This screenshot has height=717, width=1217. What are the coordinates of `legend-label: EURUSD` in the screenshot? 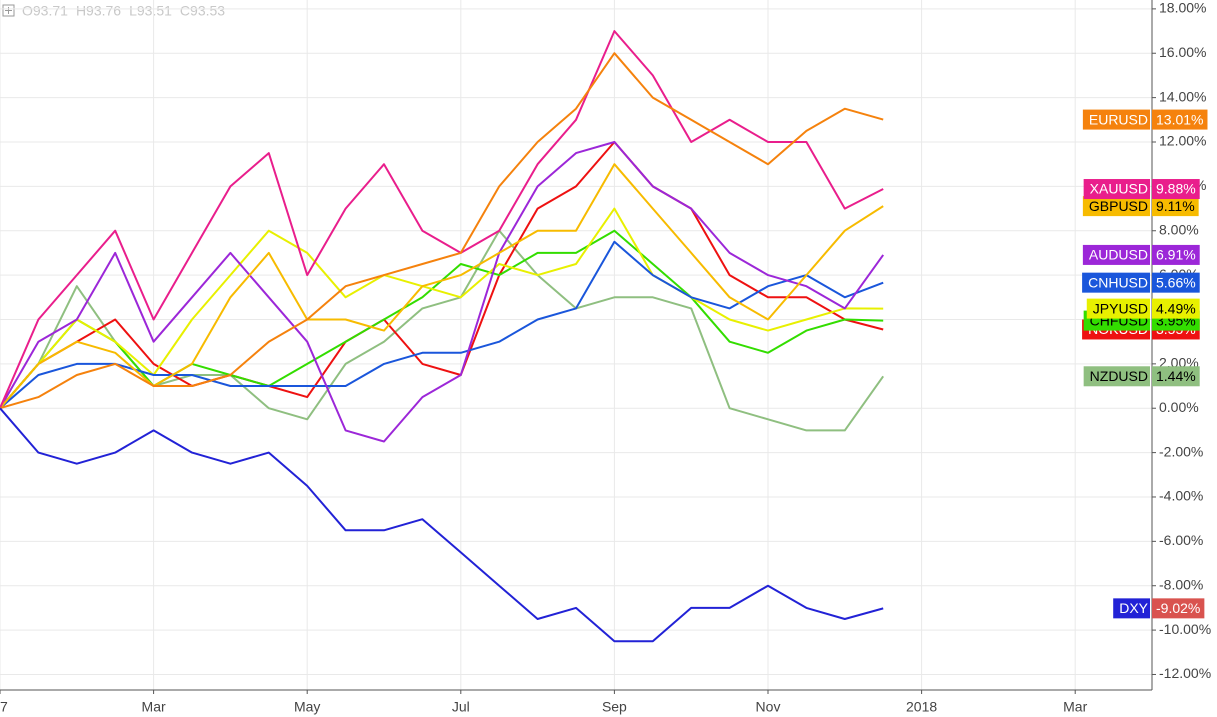 It's located at (1118, 119).